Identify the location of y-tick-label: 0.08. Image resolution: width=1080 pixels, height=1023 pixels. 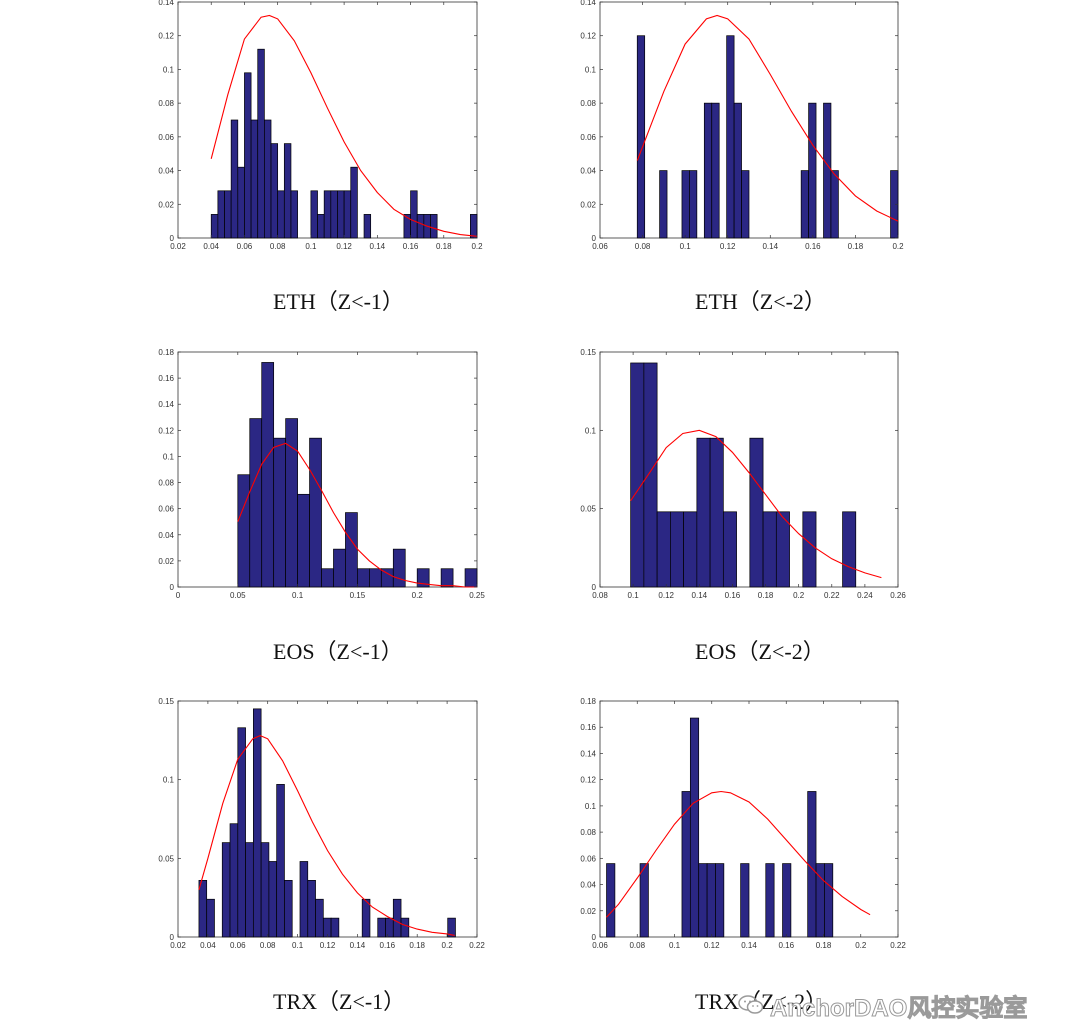
(588, 103).